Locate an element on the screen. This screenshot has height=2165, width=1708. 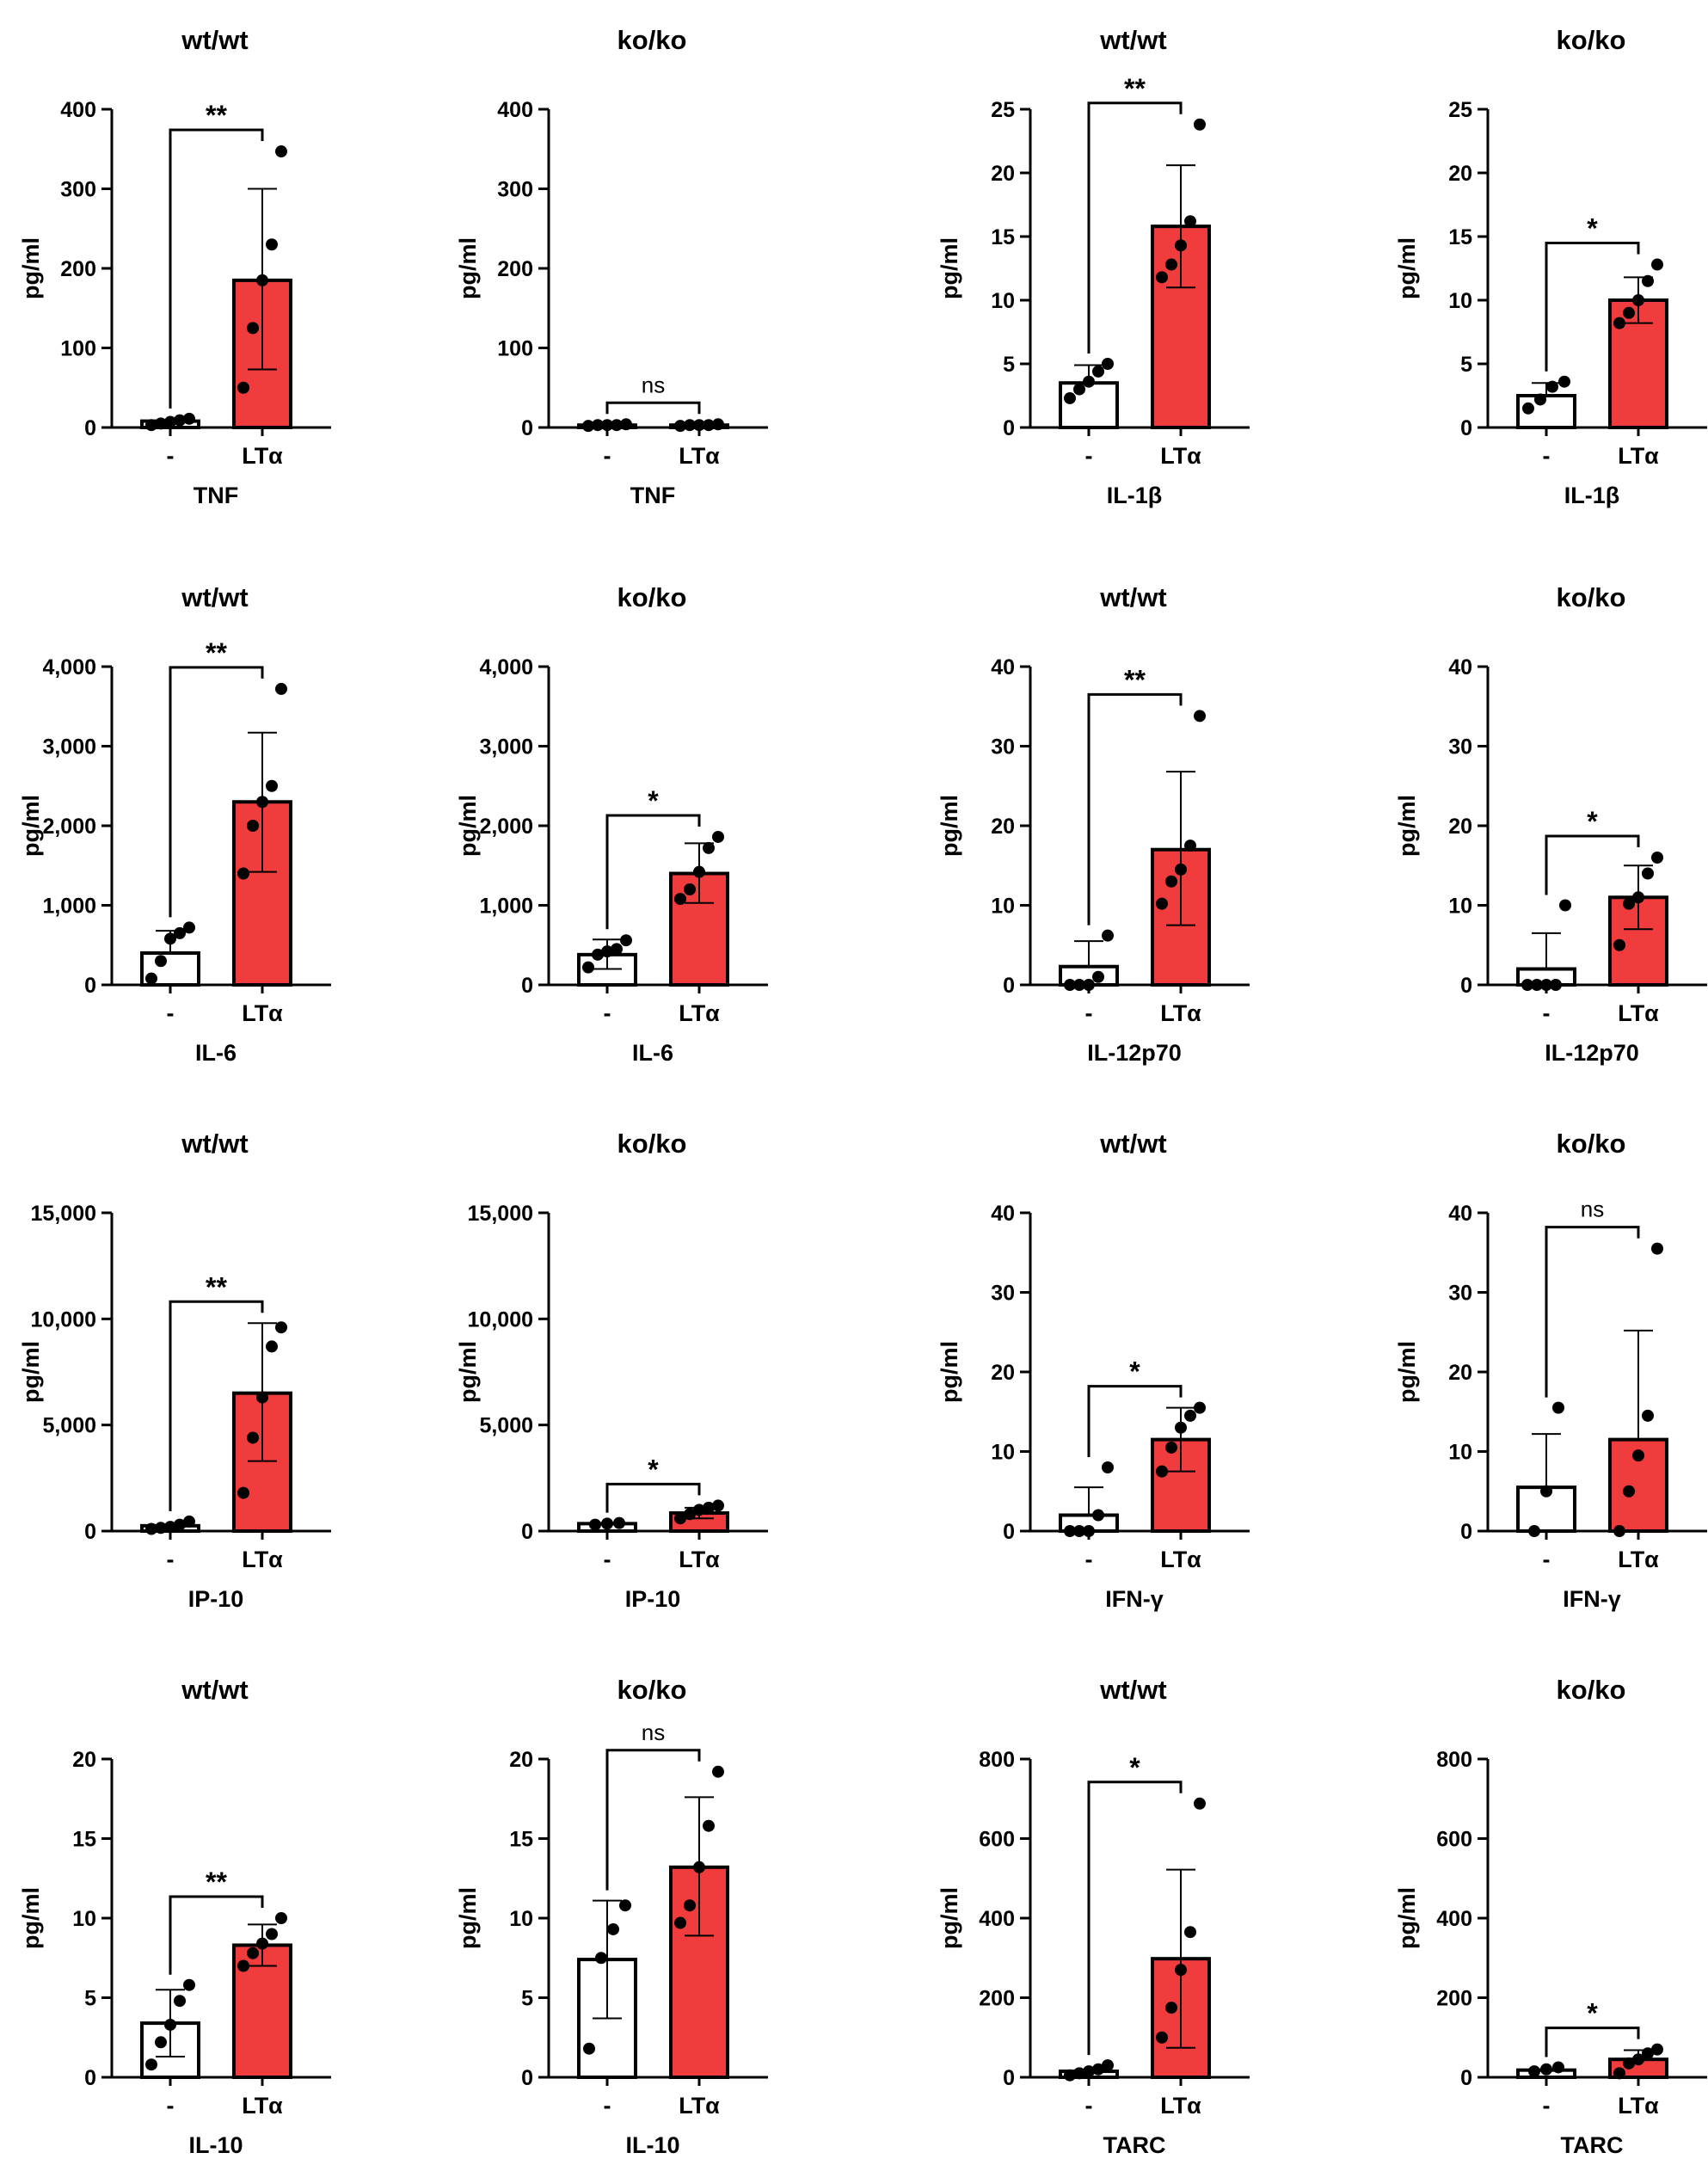
chart-panel: ko/ko 0 200 400 600 800 pg/ml - LTα TARC * is located at coordinates (1550, 1916).